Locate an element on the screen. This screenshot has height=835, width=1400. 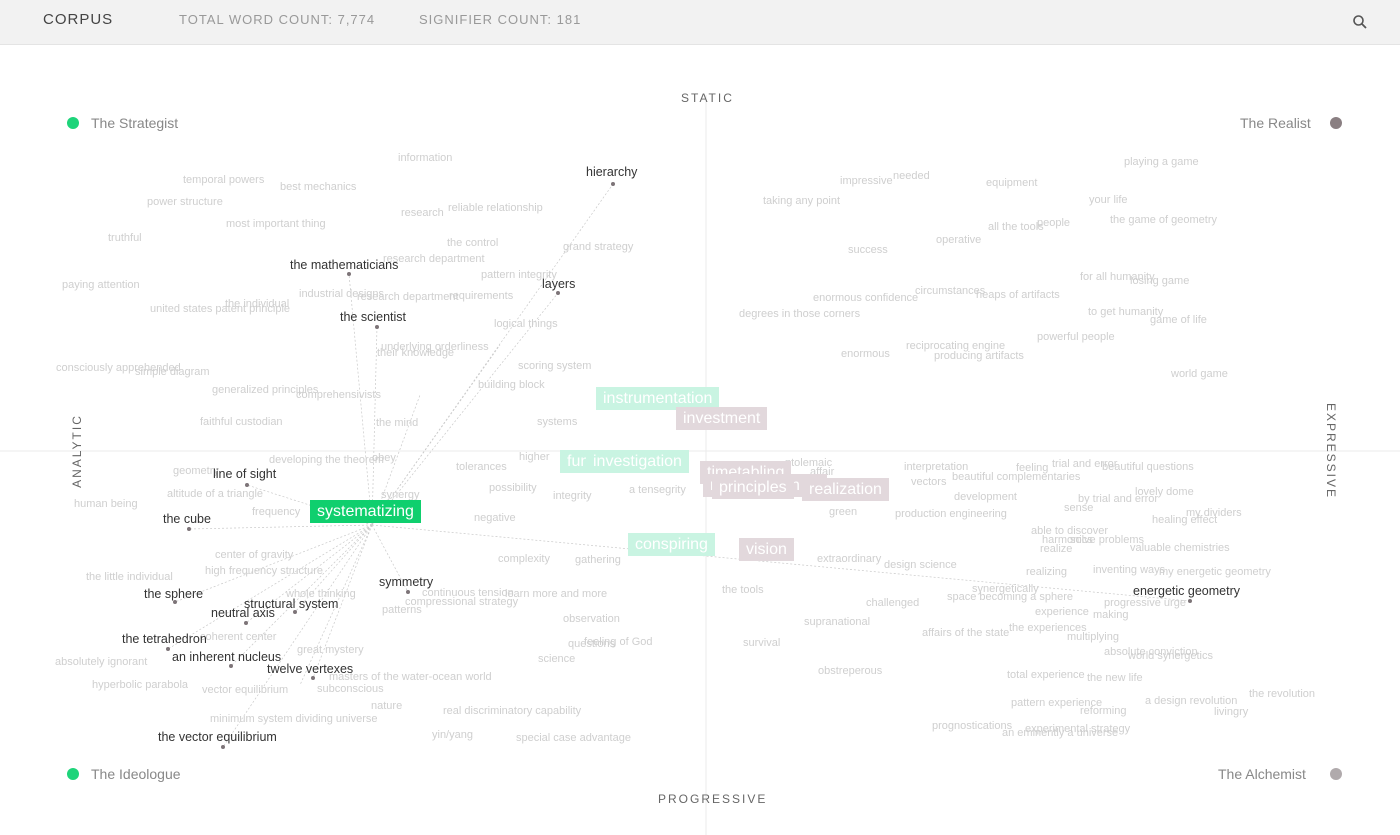
word: space becoming a sphere is located at coordinates (1010, 597).